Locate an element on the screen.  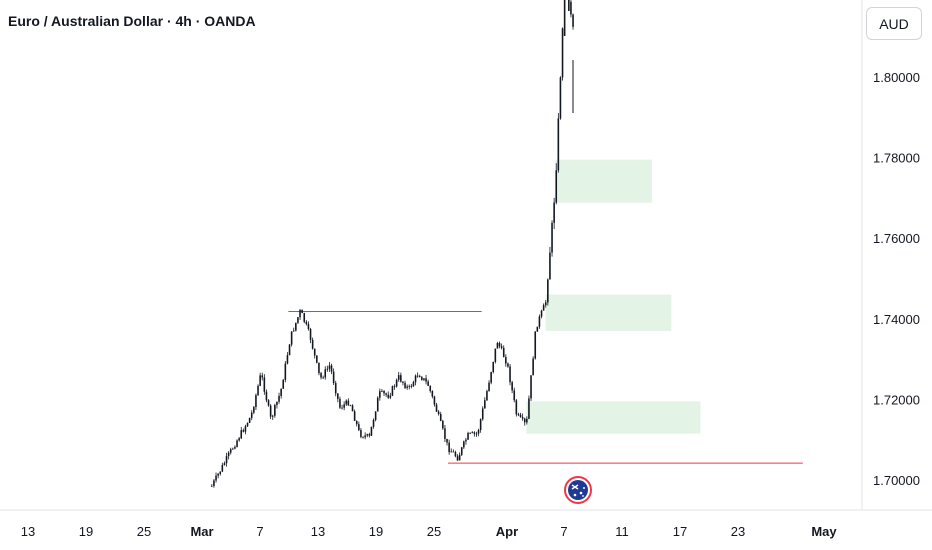
price-tick-label: 1.78000 is located at coordinates (896, 158).